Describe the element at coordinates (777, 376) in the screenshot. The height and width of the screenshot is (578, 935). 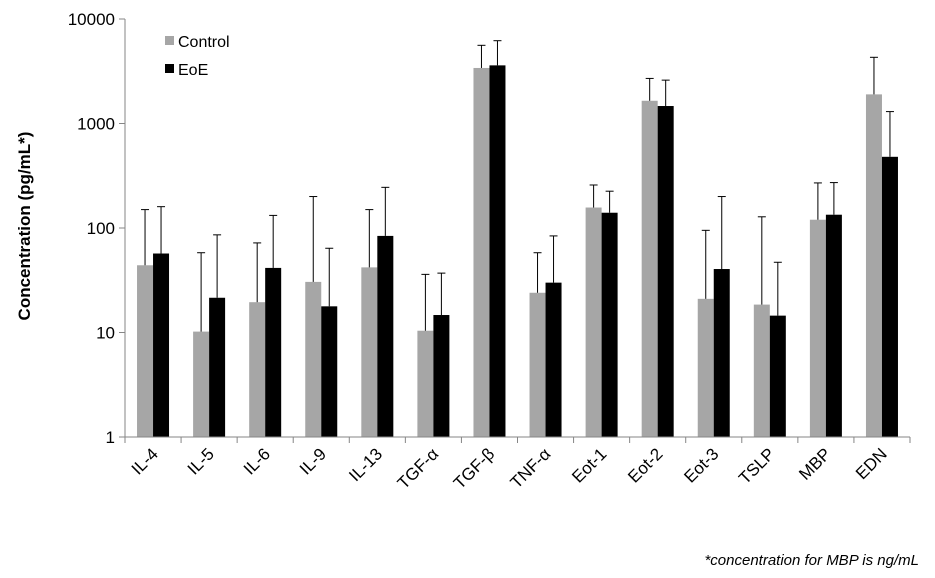
I see `bar-eoe-tslp` at that location.